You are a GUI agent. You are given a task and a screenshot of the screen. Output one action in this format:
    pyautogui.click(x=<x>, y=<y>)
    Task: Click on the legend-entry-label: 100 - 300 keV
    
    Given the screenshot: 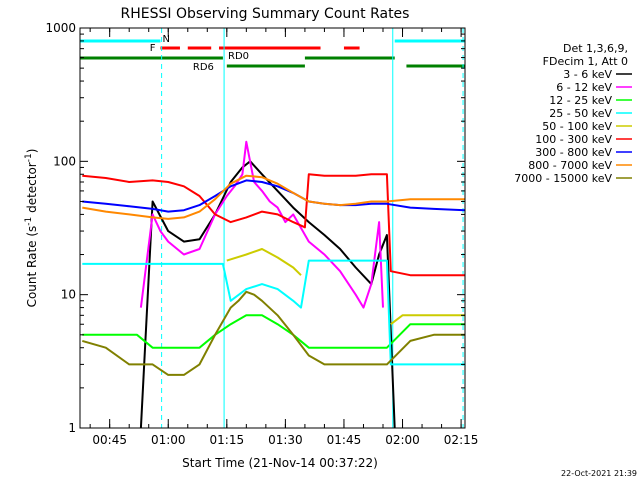 What is the action you would take?
    pyautogui.click(x=573, y=139)
    